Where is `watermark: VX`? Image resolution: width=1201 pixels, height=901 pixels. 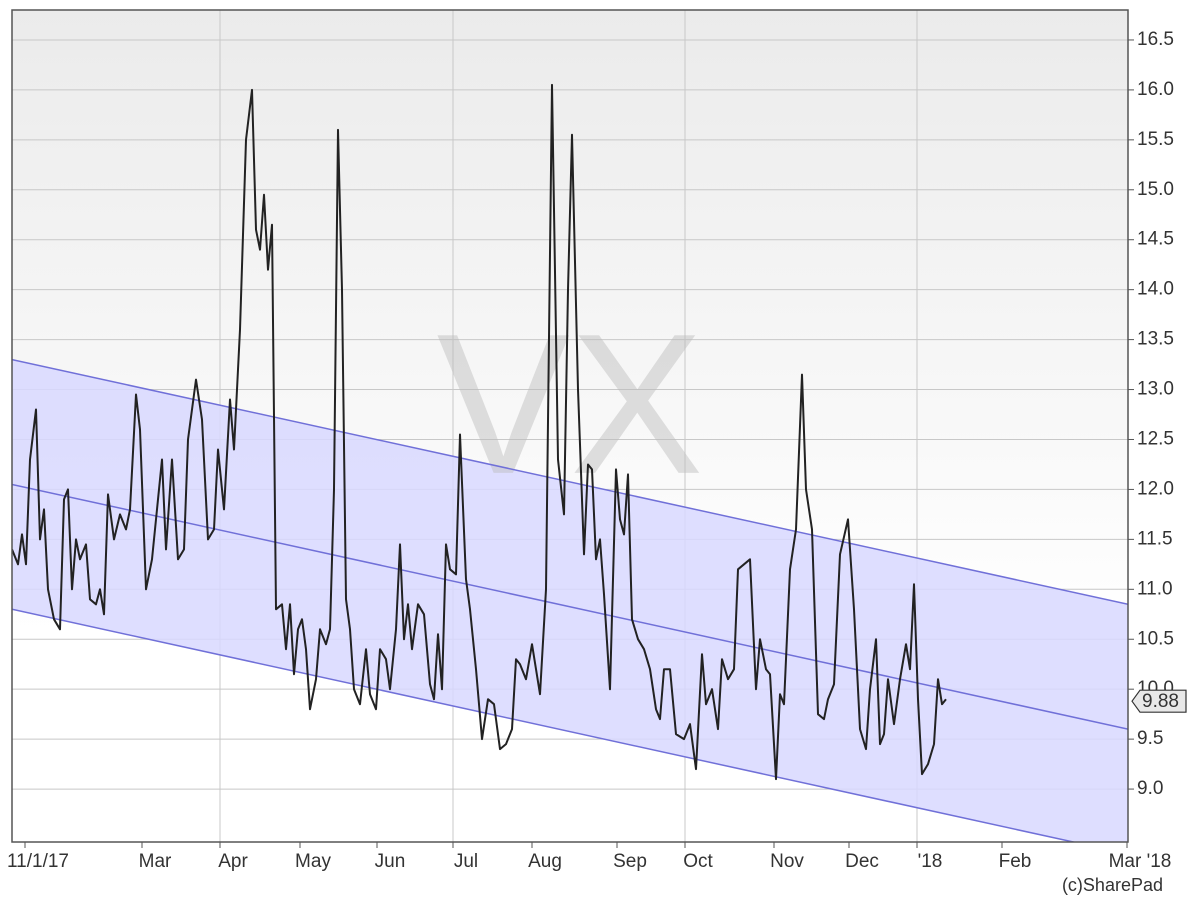
watermark: VX is located at coordinates (570, 404).